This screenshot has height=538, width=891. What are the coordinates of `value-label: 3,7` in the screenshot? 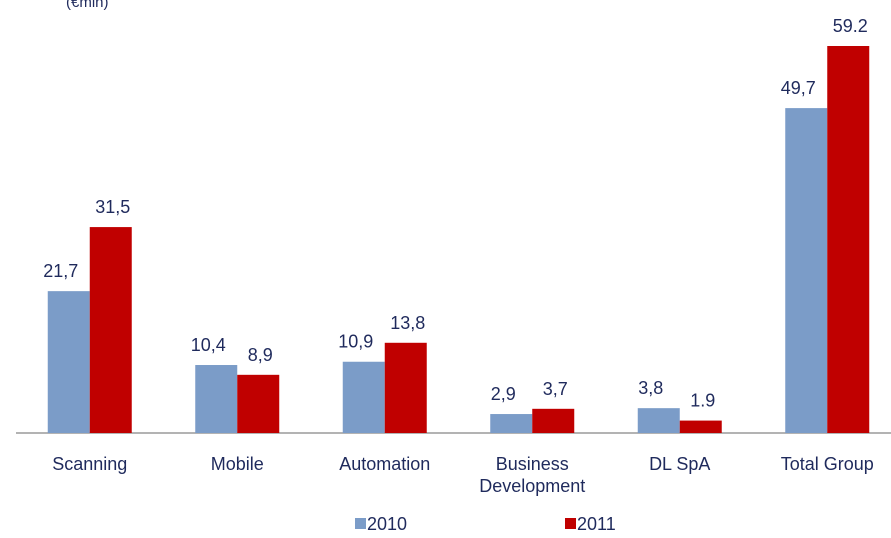 It's located at (555, 389).